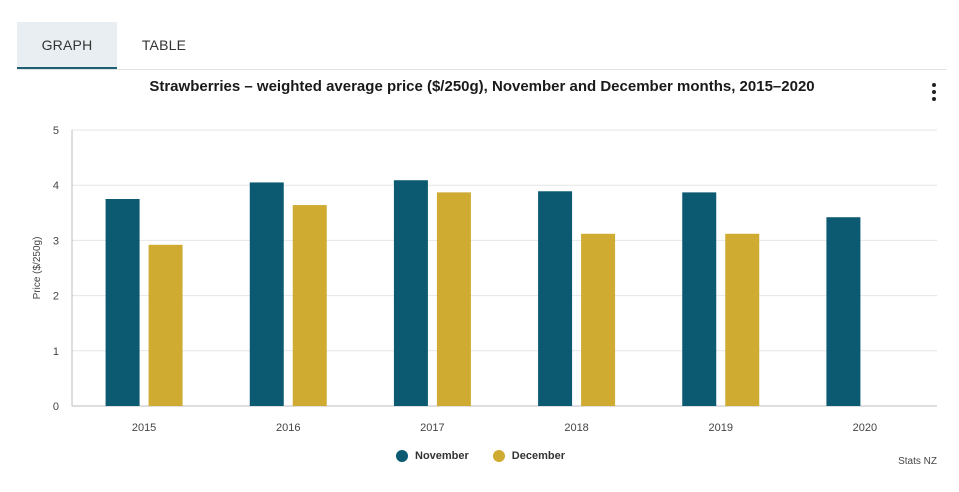 The image size is (959, 492). Describe the element at coordinates (410, 293) in the screenshot. I see `bar-november-2017` at that location.